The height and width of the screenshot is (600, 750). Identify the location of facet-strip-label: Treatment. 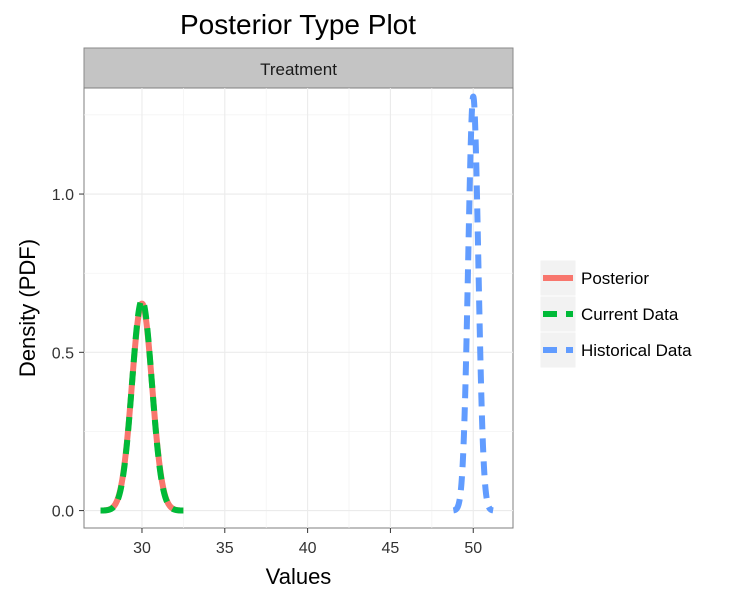
(298, 69).